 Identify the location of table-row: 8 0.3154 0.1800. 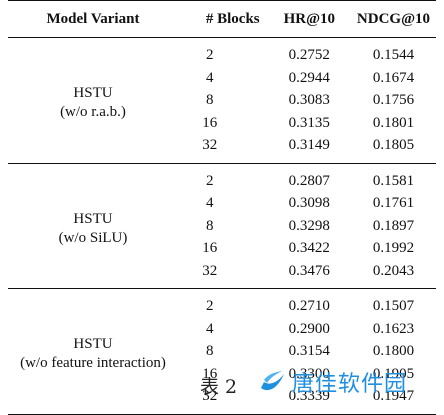
(222, 351).